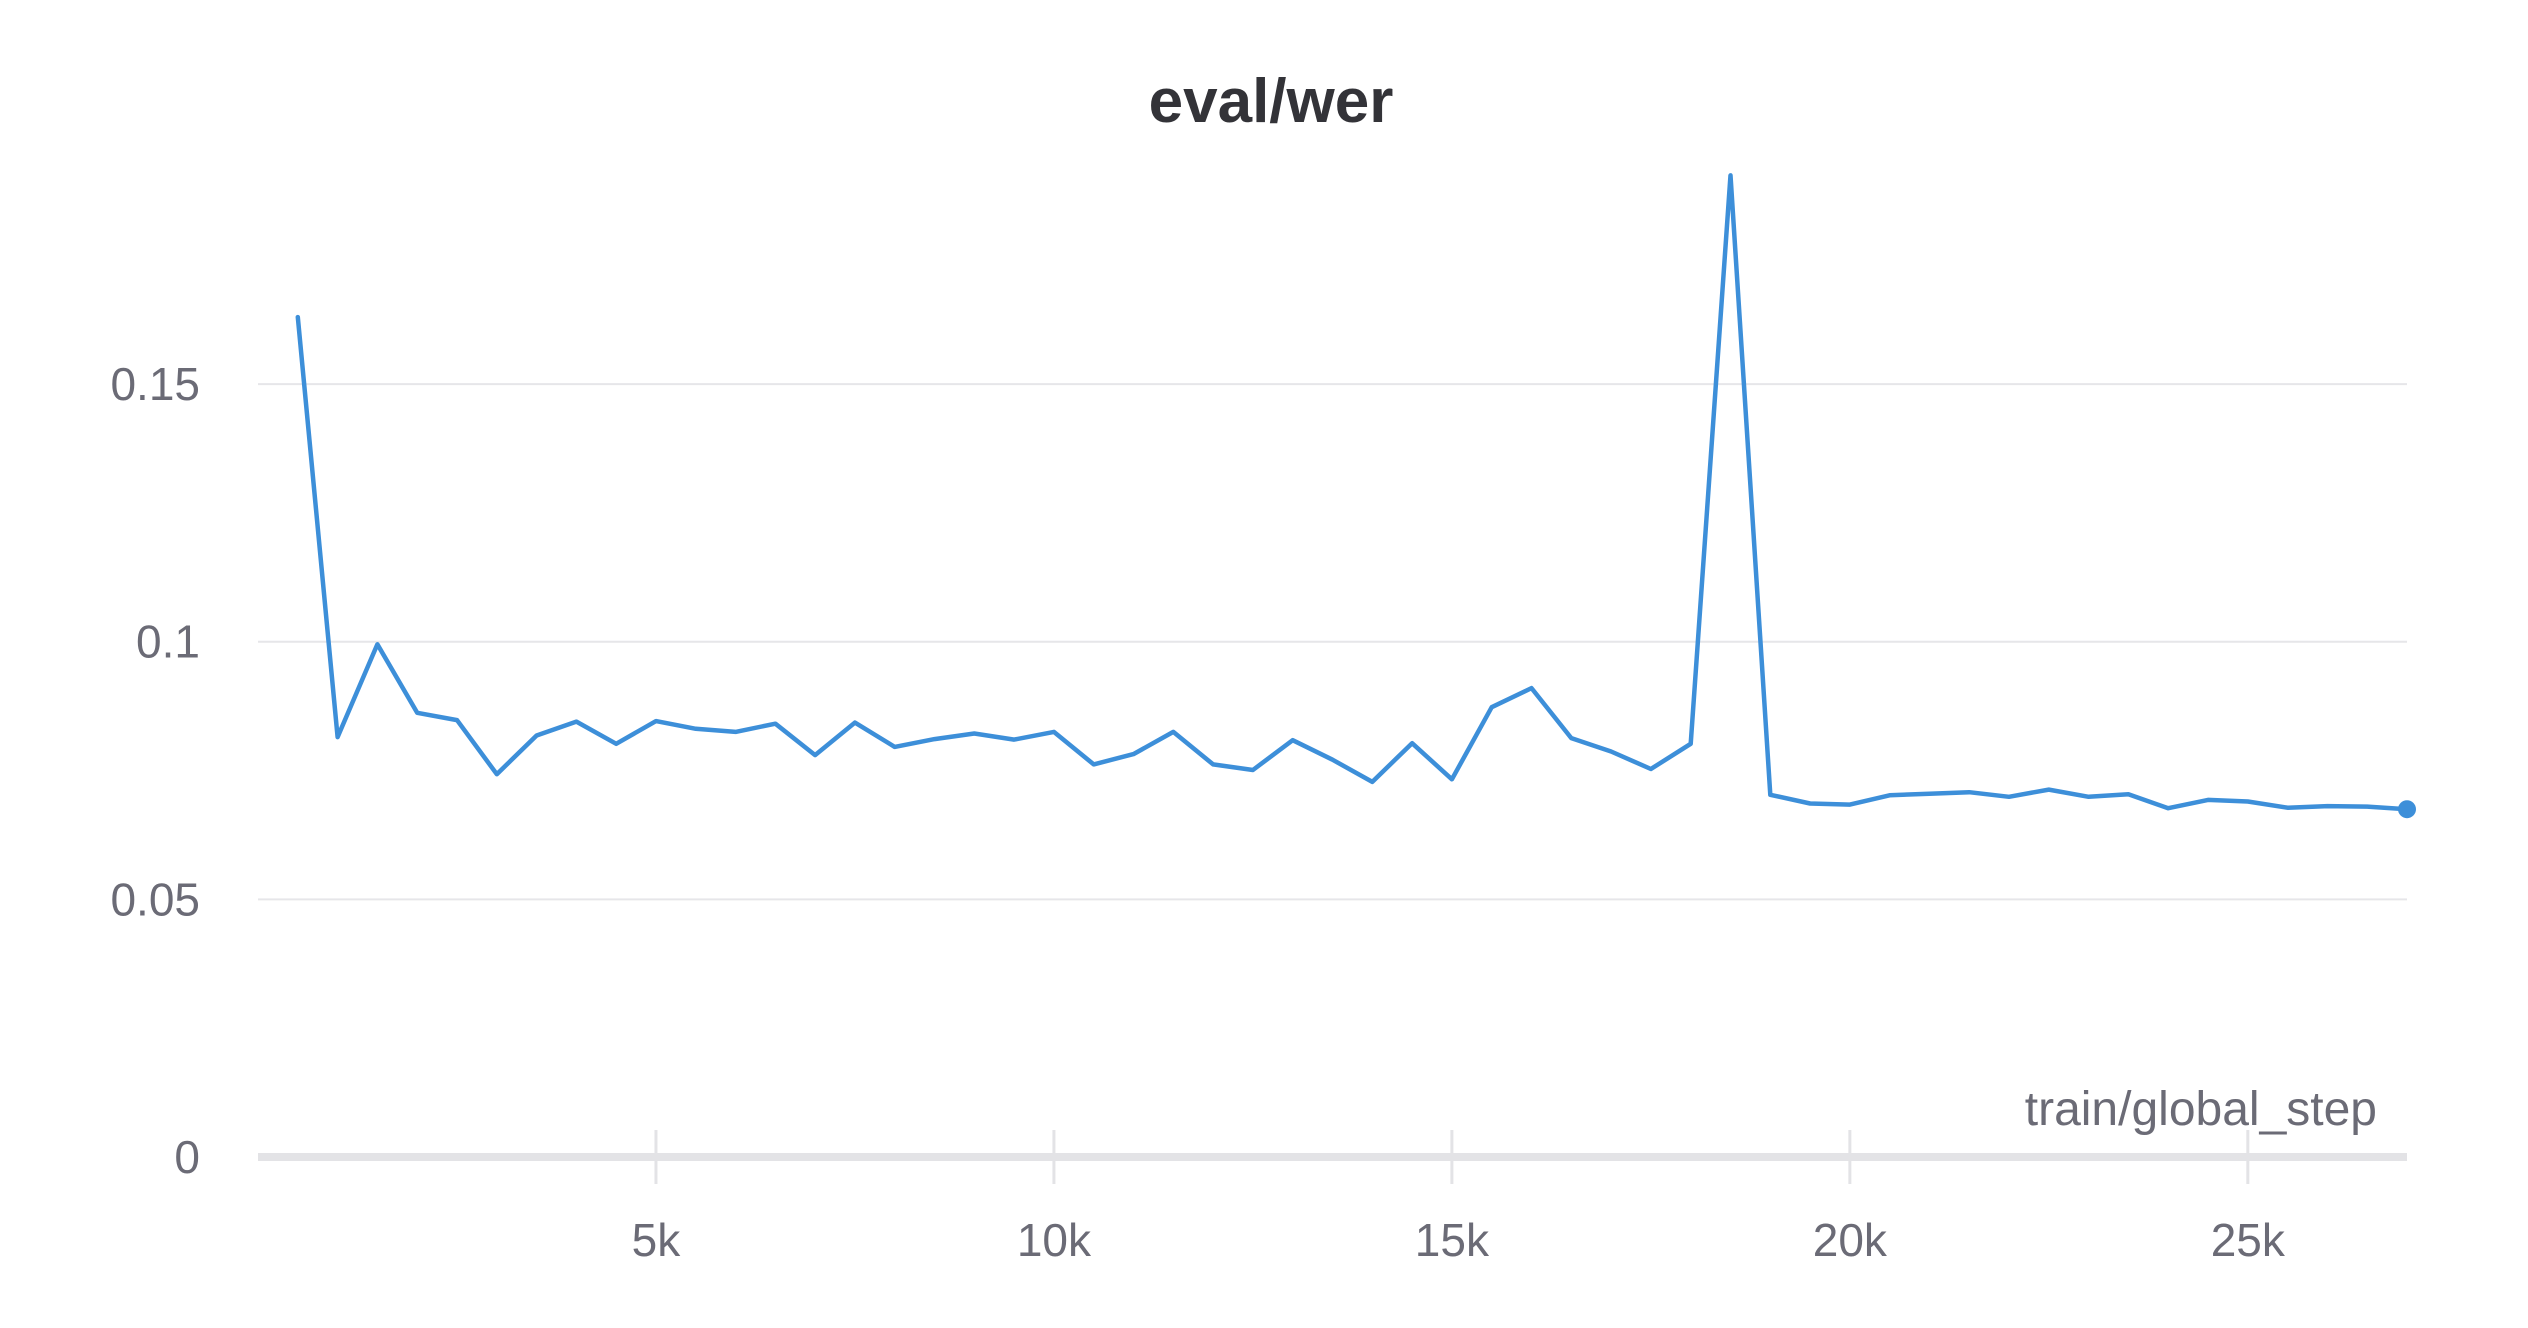 The image size is (2528, 1328). Describe the element at coordinates (2248, 1240) in the screenshot. I see `x-tick-label: 25k` at that location.